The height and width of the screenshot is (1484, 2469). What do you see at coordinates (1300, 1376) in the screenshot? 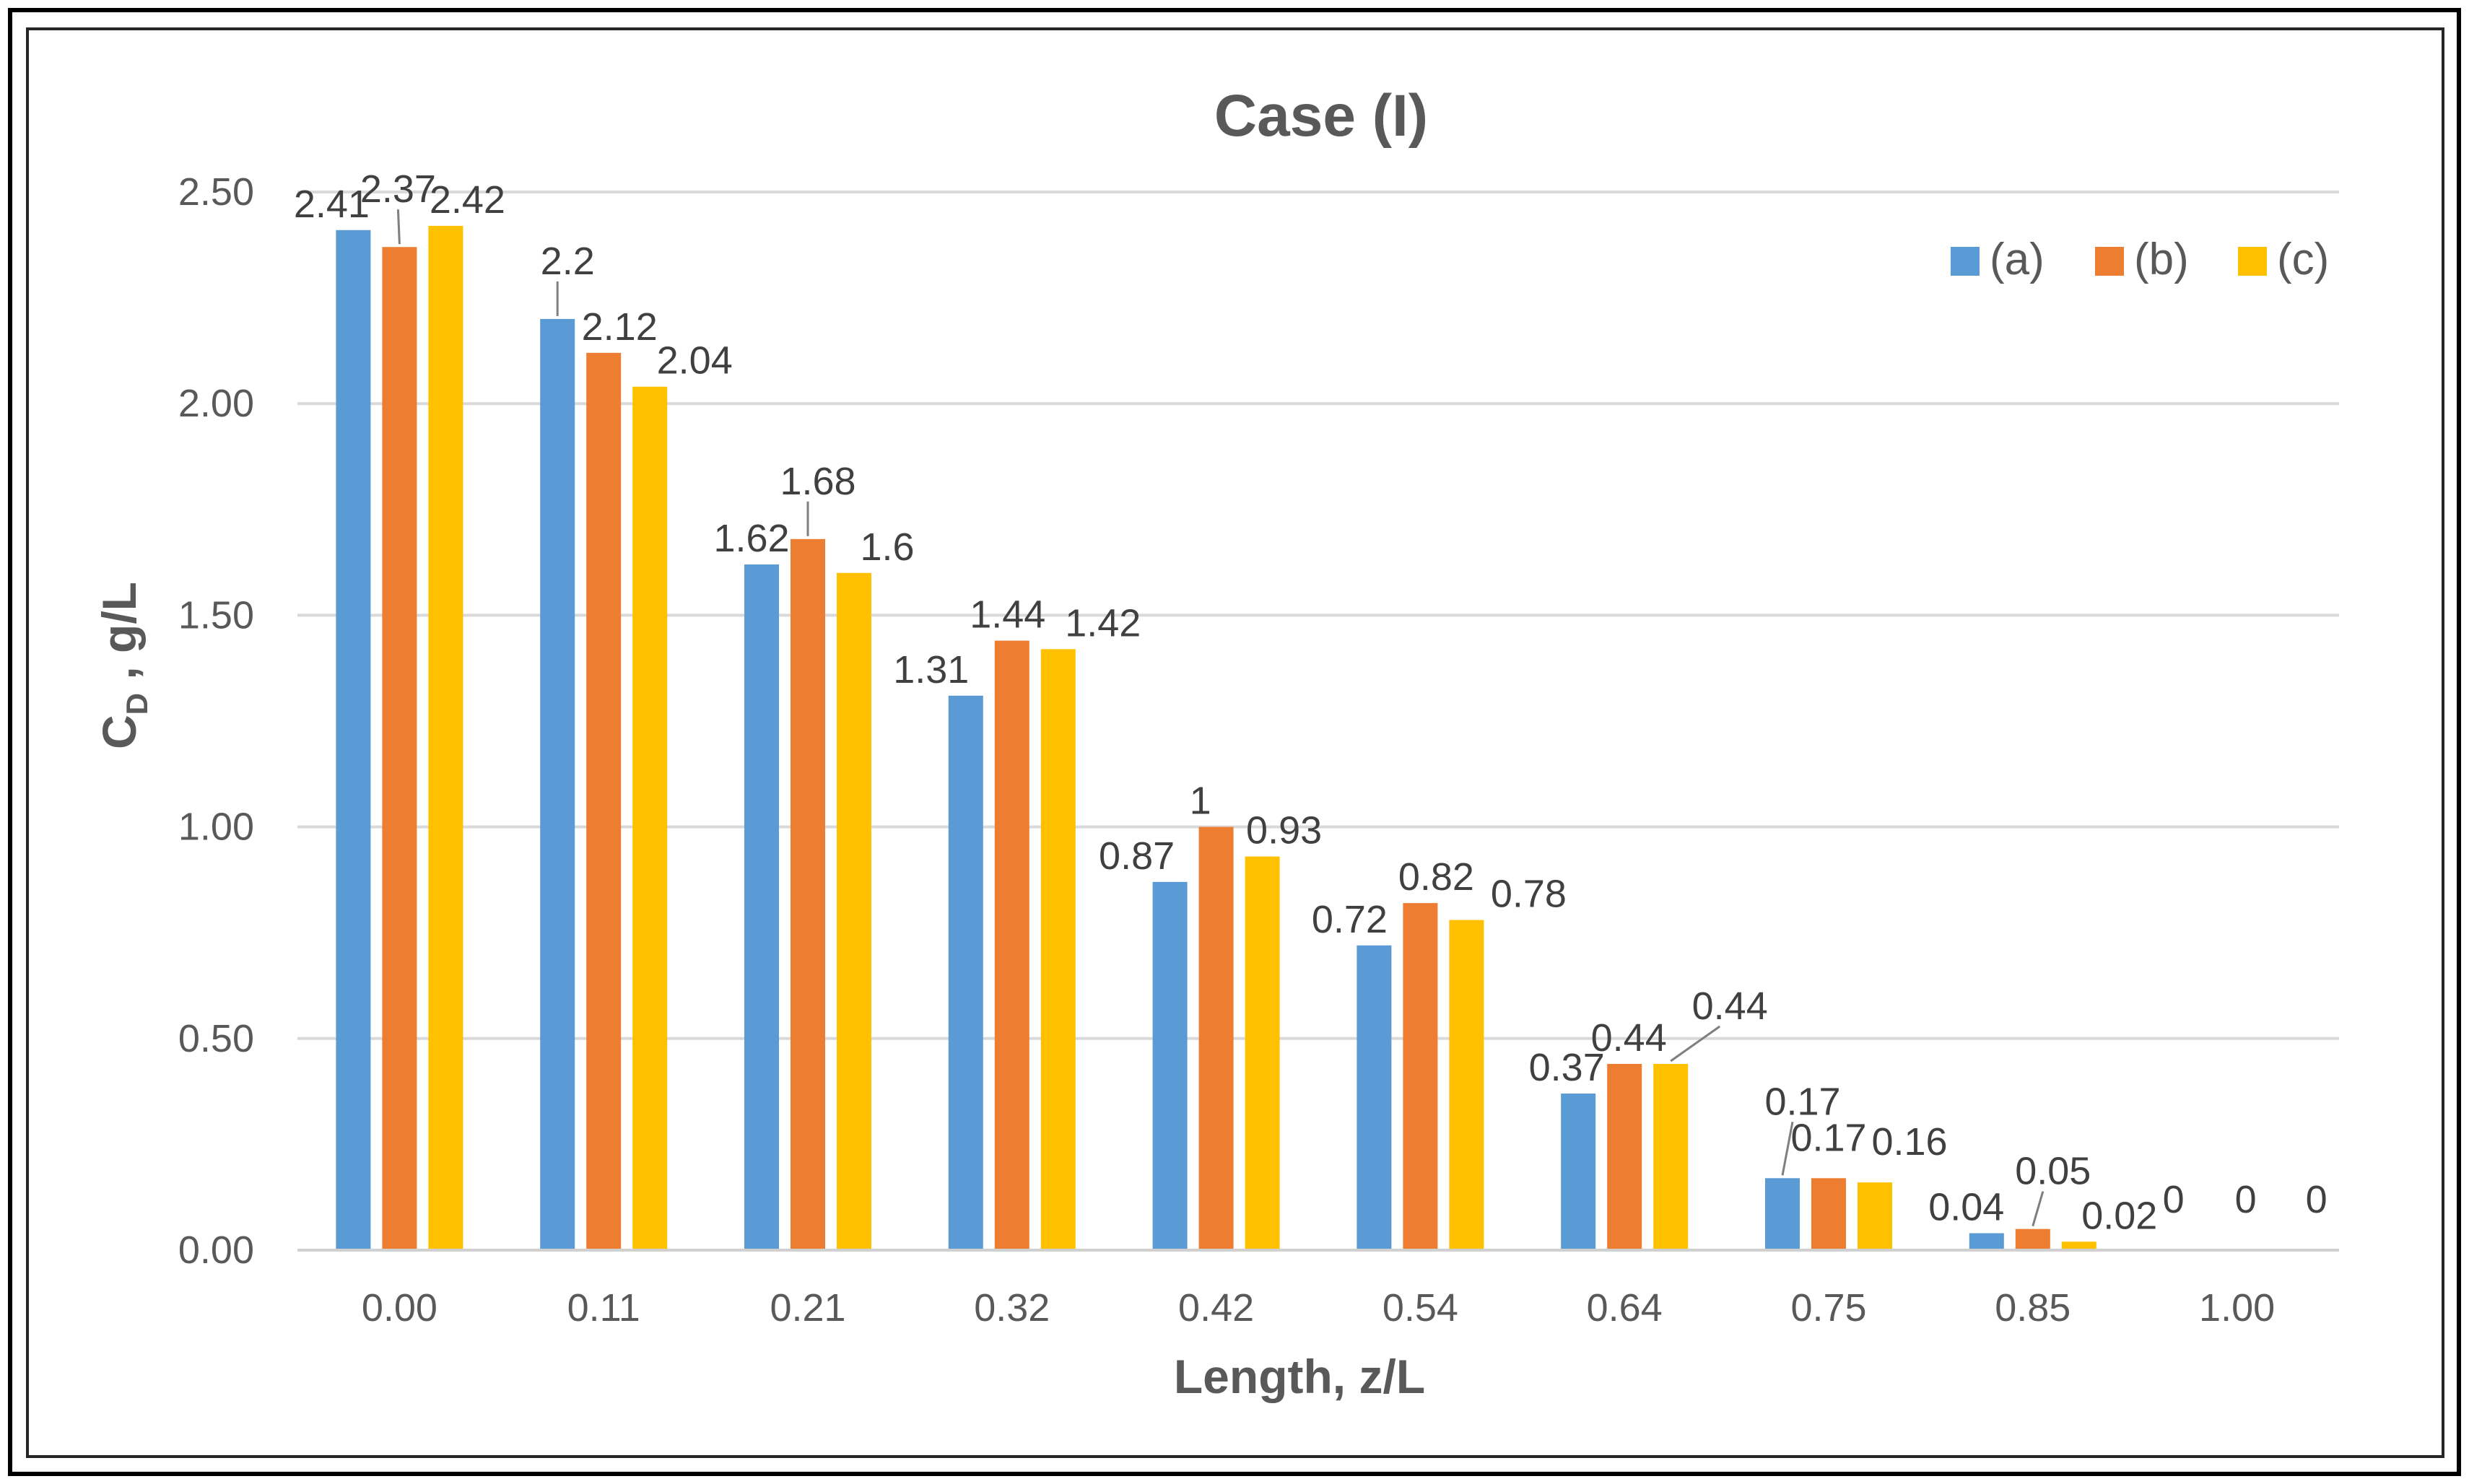
I see `x-axis-title: Length, z/L` at bounding box center [1300, 1376].